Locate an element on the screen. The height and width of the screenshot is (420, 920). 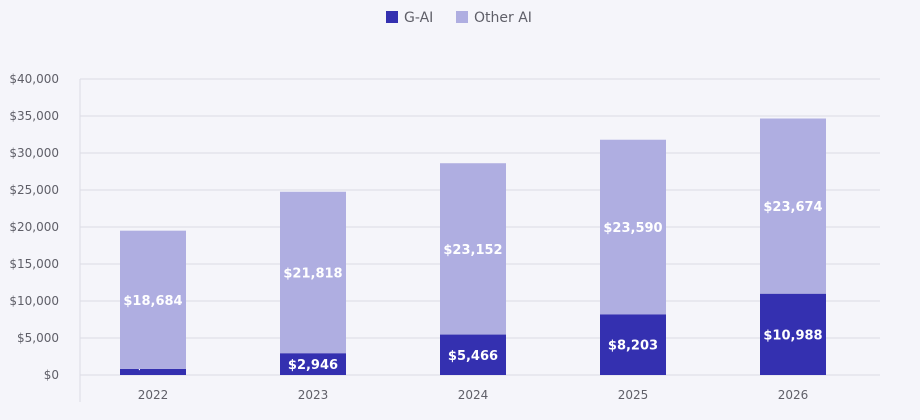
y-tick-label: $0 is located at coordinates (51, 375).